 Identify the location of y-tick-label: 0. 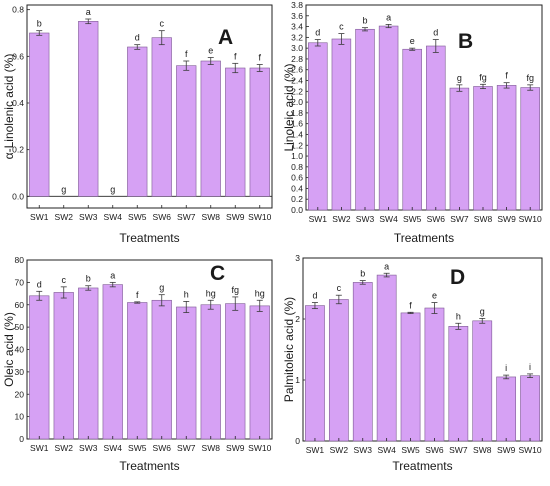
(21, 439).